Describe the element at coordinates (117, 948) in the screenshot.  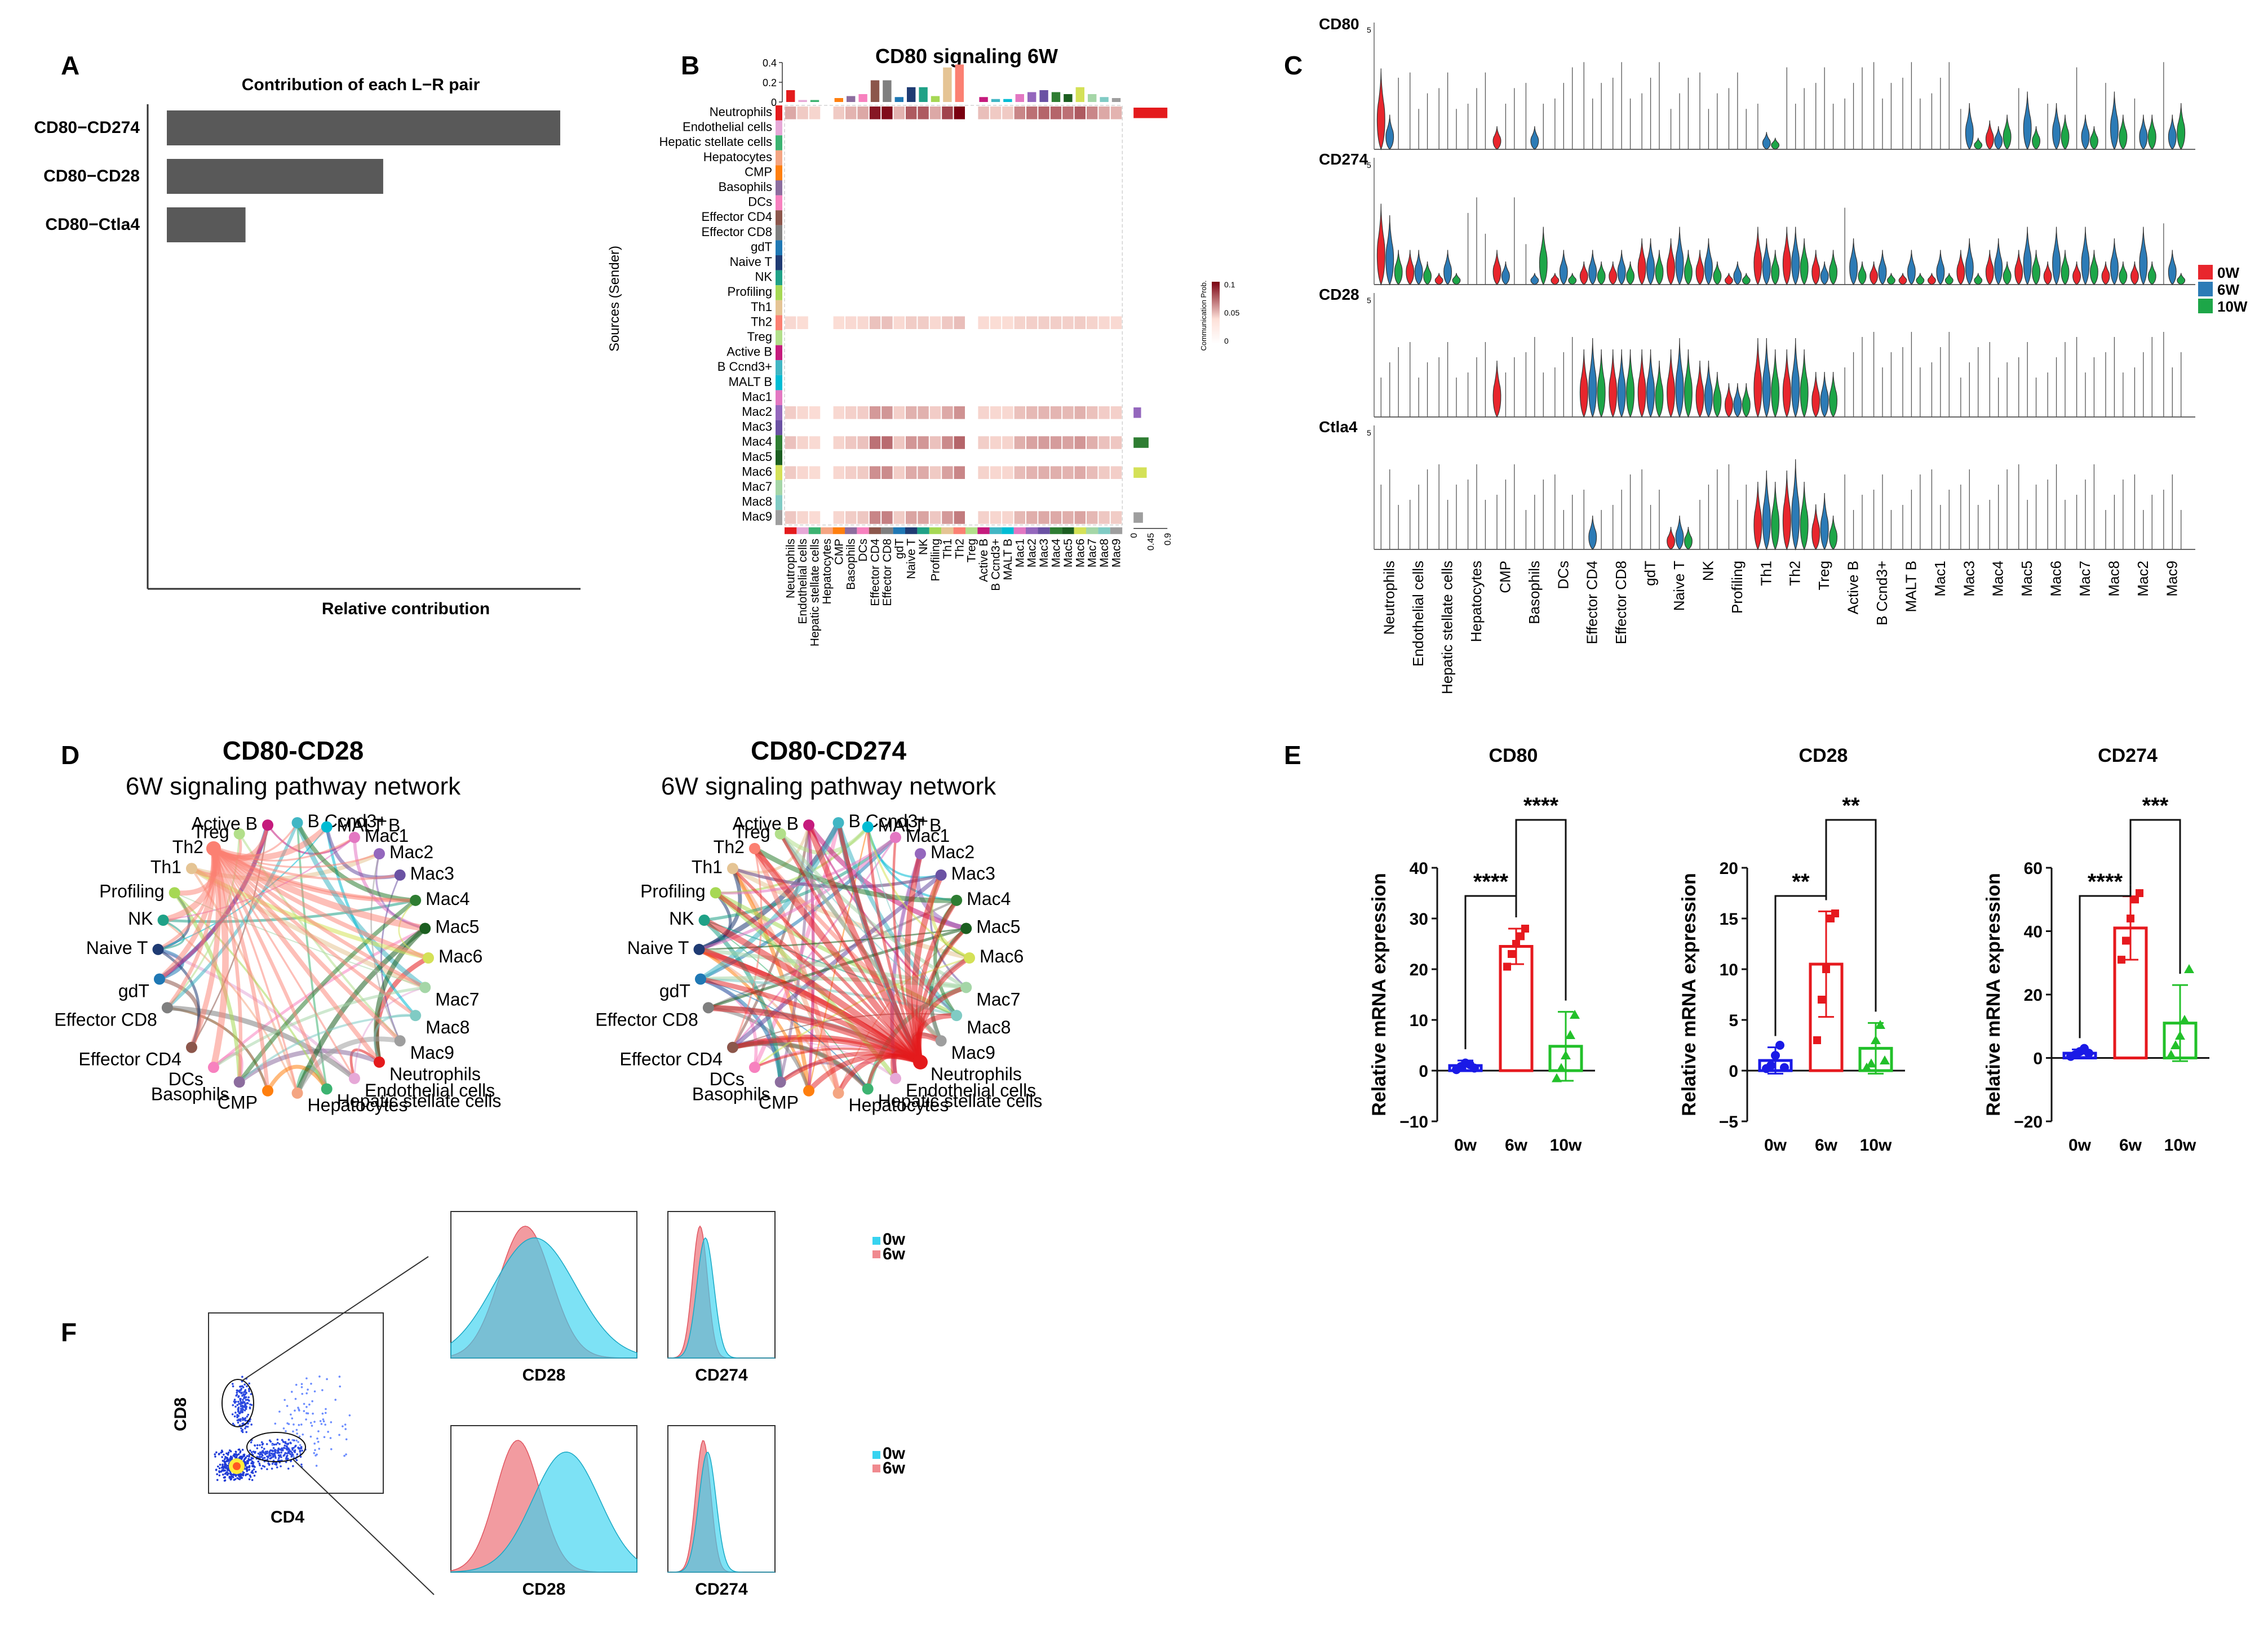
I see `panel-d-node-label: Naive T` at that location.